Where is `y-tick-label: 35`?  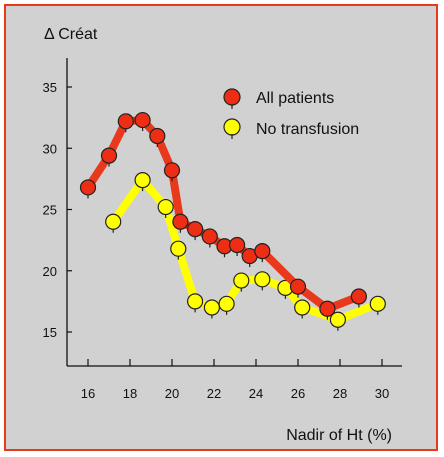 y-tick-label: 35 is located at coordinates (50, 87).